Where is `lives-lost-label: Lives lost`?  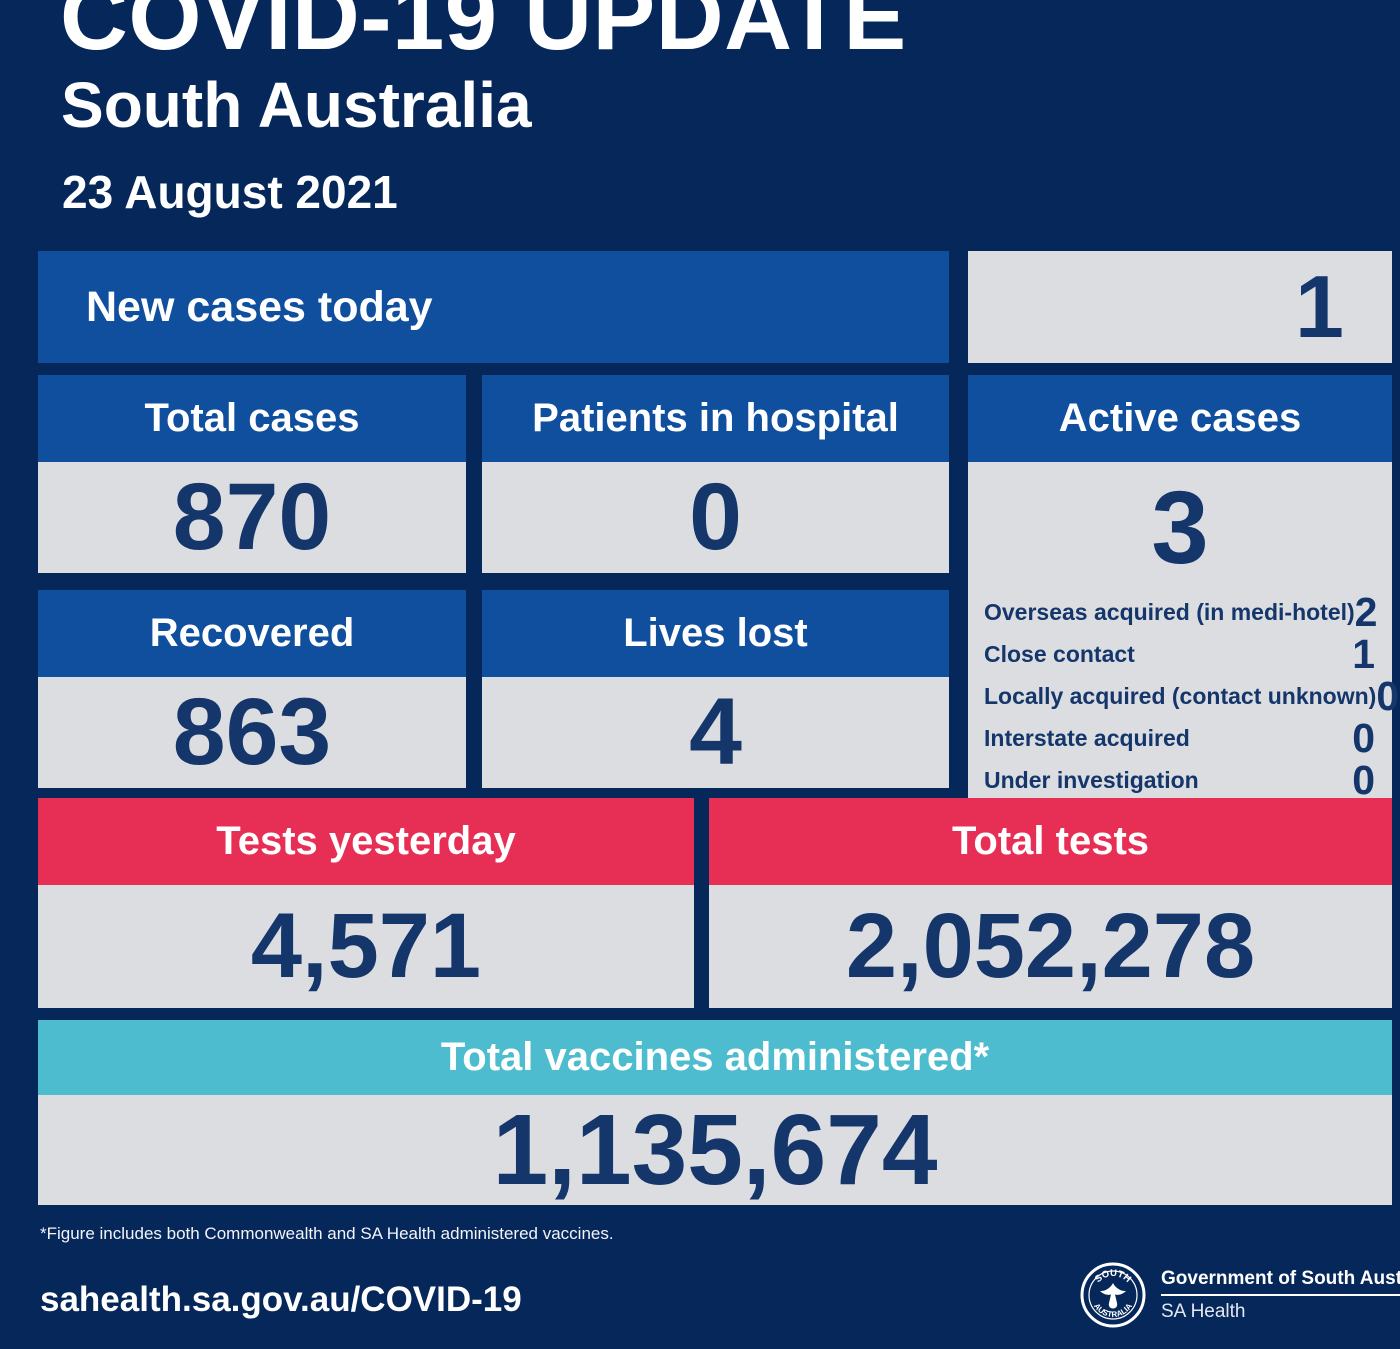
lives-lost-label: Lives lost is located at coordinates (715, 633).